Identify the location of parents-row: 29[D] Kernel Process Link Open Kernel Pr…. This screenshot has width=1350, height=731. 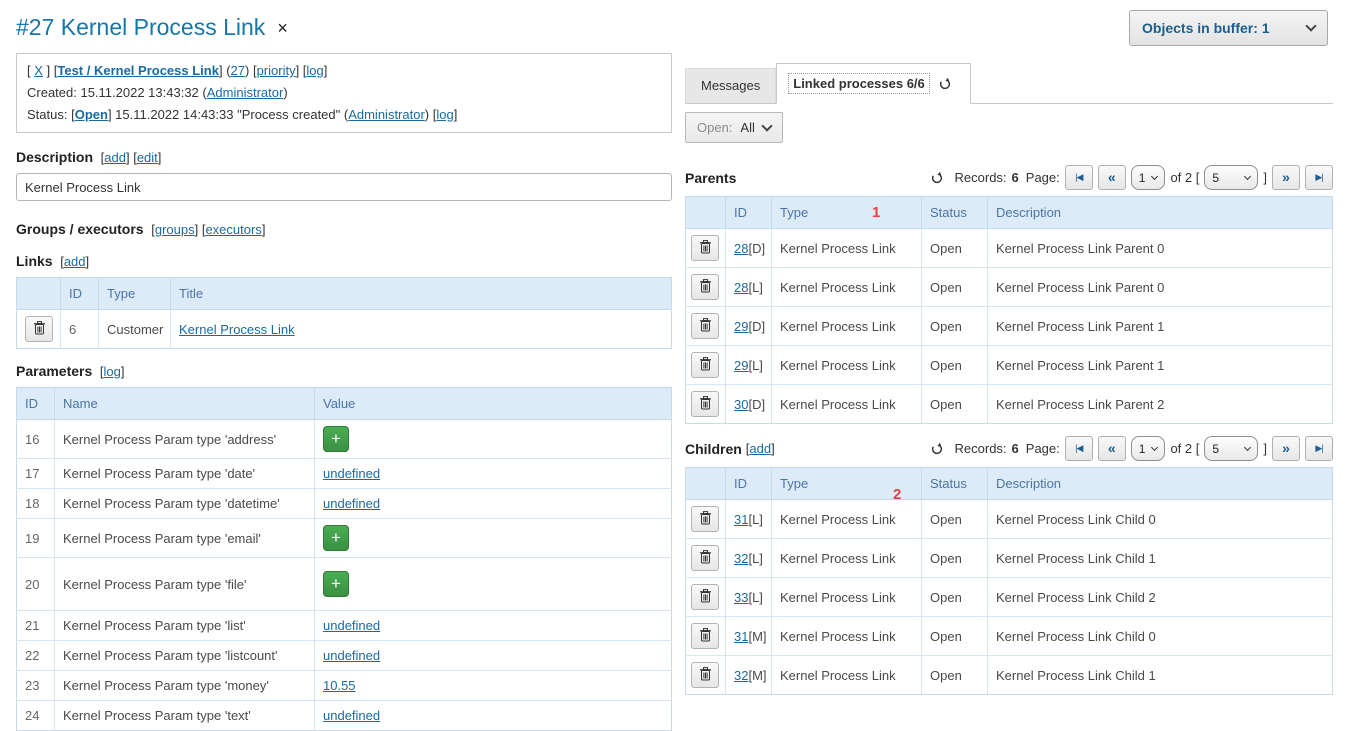
(1009, 326).